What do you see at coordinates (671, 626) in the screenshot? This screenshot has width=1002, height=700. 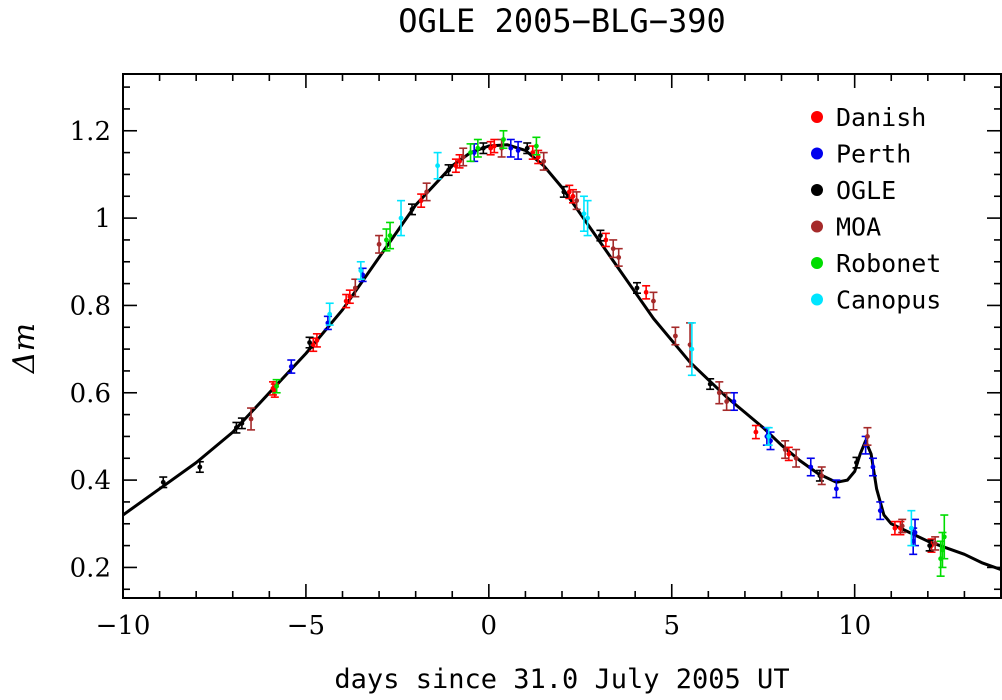 I see `x-tick-label: 5` at bounding box center [671, 626].